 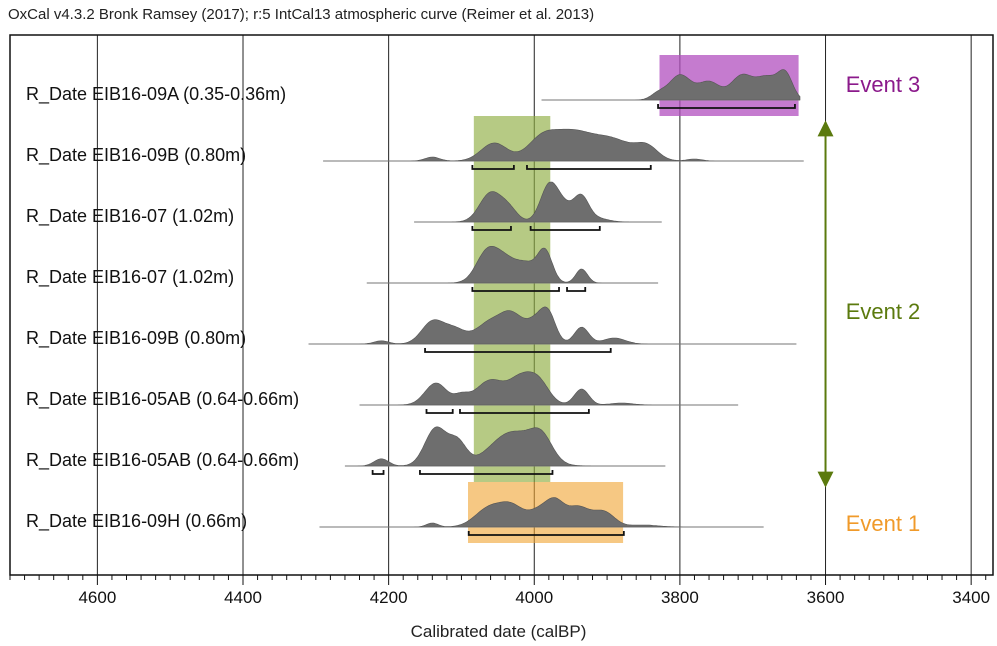 I want to click on event-annotations: Event 3 Event 2 Event 1, so click(x=869, y=304).